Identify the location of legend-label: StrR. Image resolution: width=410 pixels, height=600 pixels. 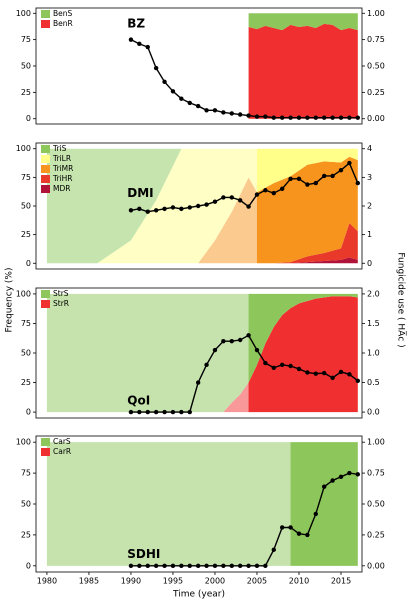
(61, 303).